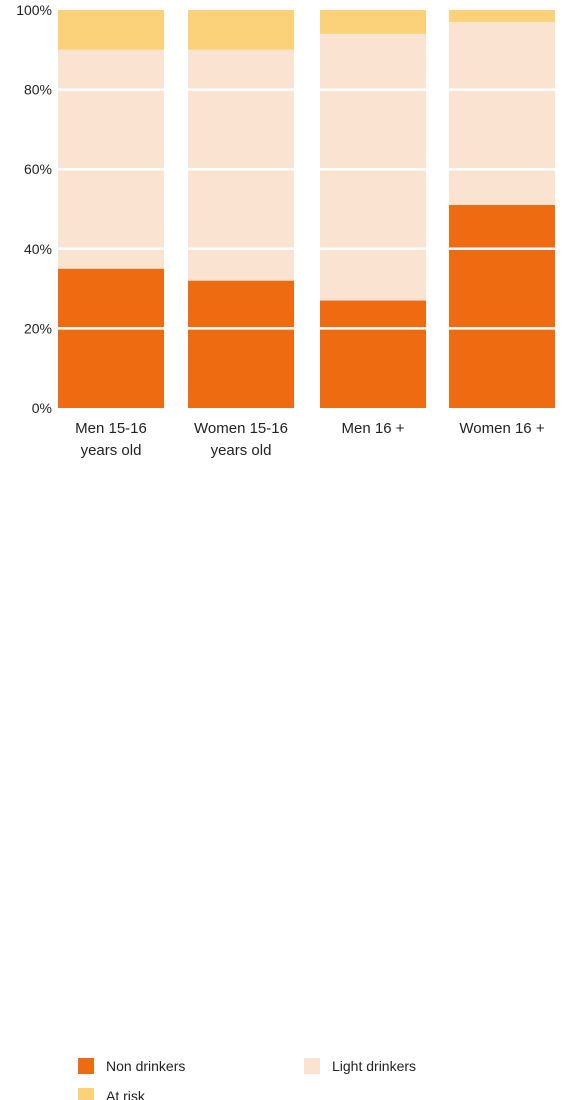  What do you see at coordinates (38, 169) in the screenshot?
I see `y-tick-label: 60%` at bounding box center [38, 169].